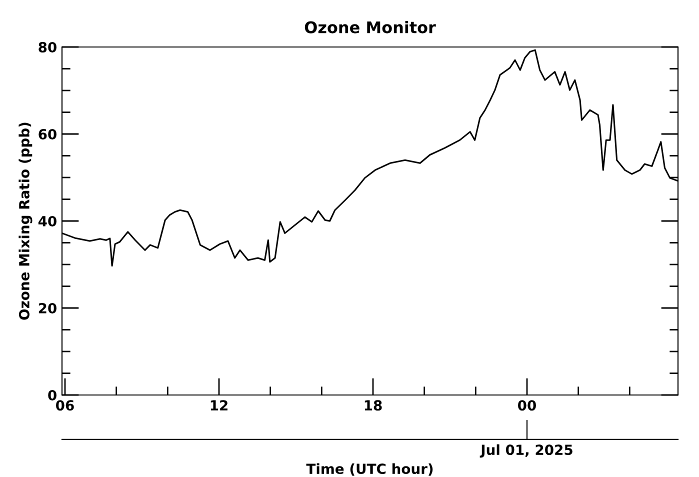  I want to click on y-axis-title: Ozone Mixing Ratio (ppb), so click(25, 221).